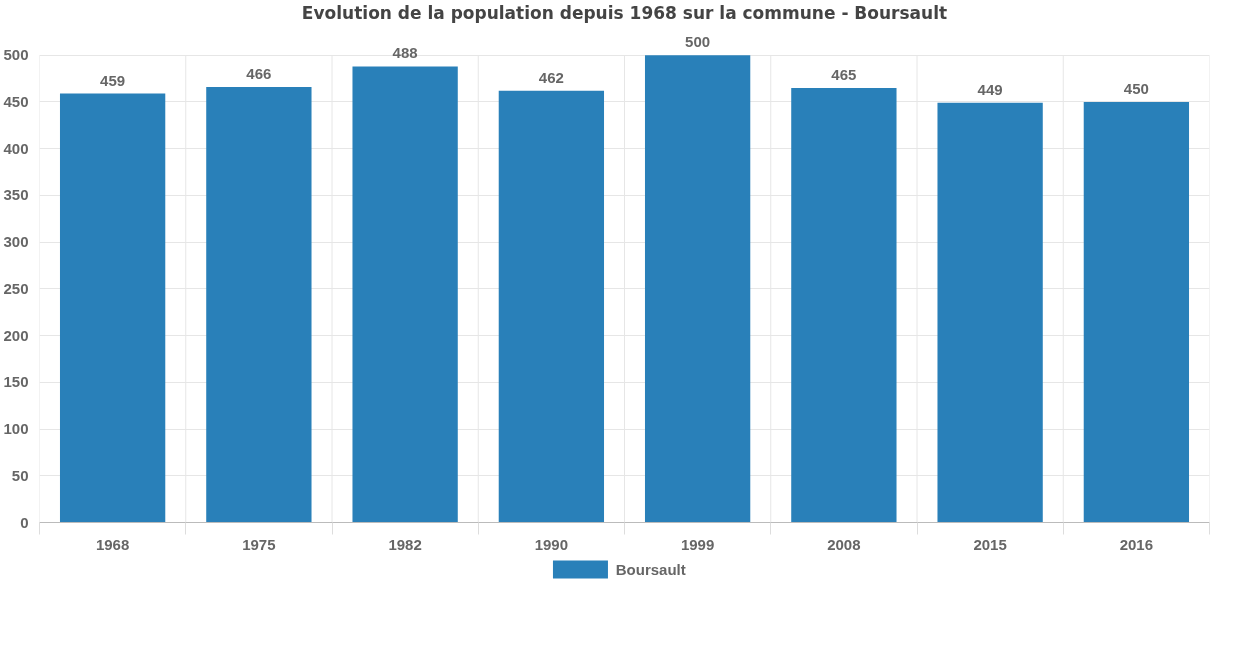  Describe the element at coordinates (259, 73) in the screenshot. I see `data-label: 466` at that location.